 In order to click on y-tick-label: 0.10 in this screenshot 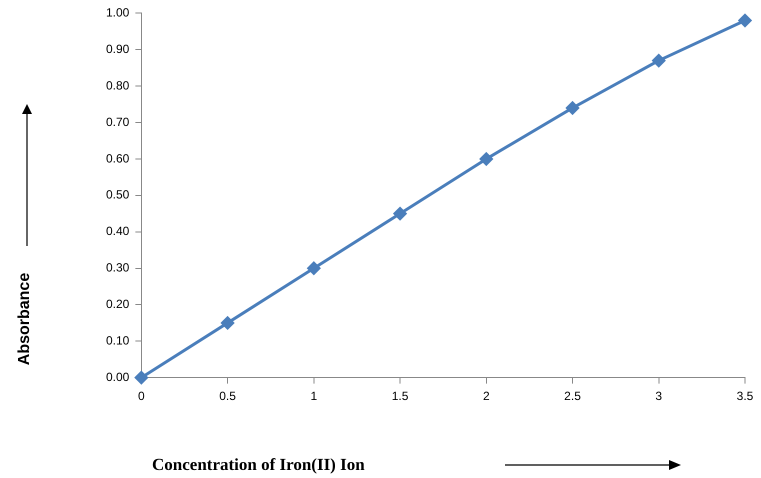, I will do `click(118, 340)`.